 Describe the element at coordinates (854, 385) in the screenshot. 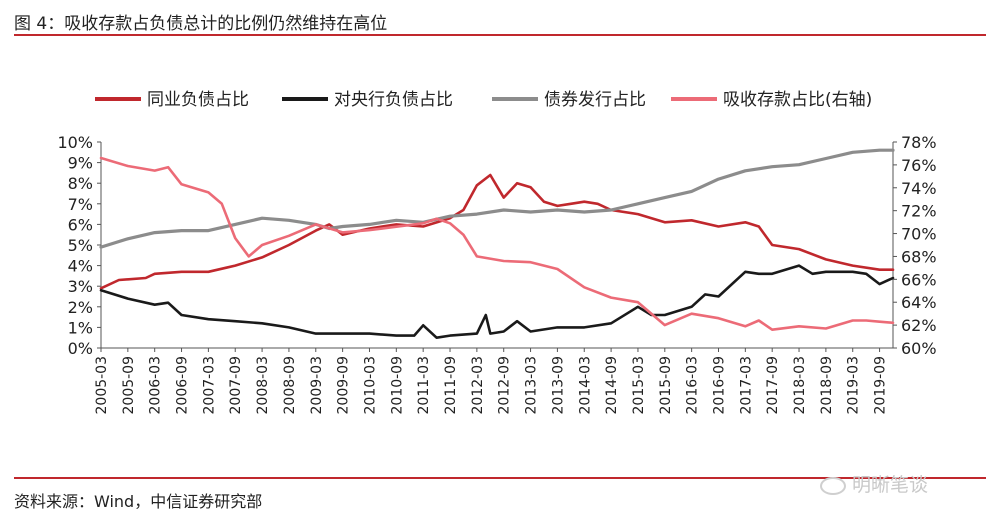

I see `x-tick-label: 2019-03` at that location.